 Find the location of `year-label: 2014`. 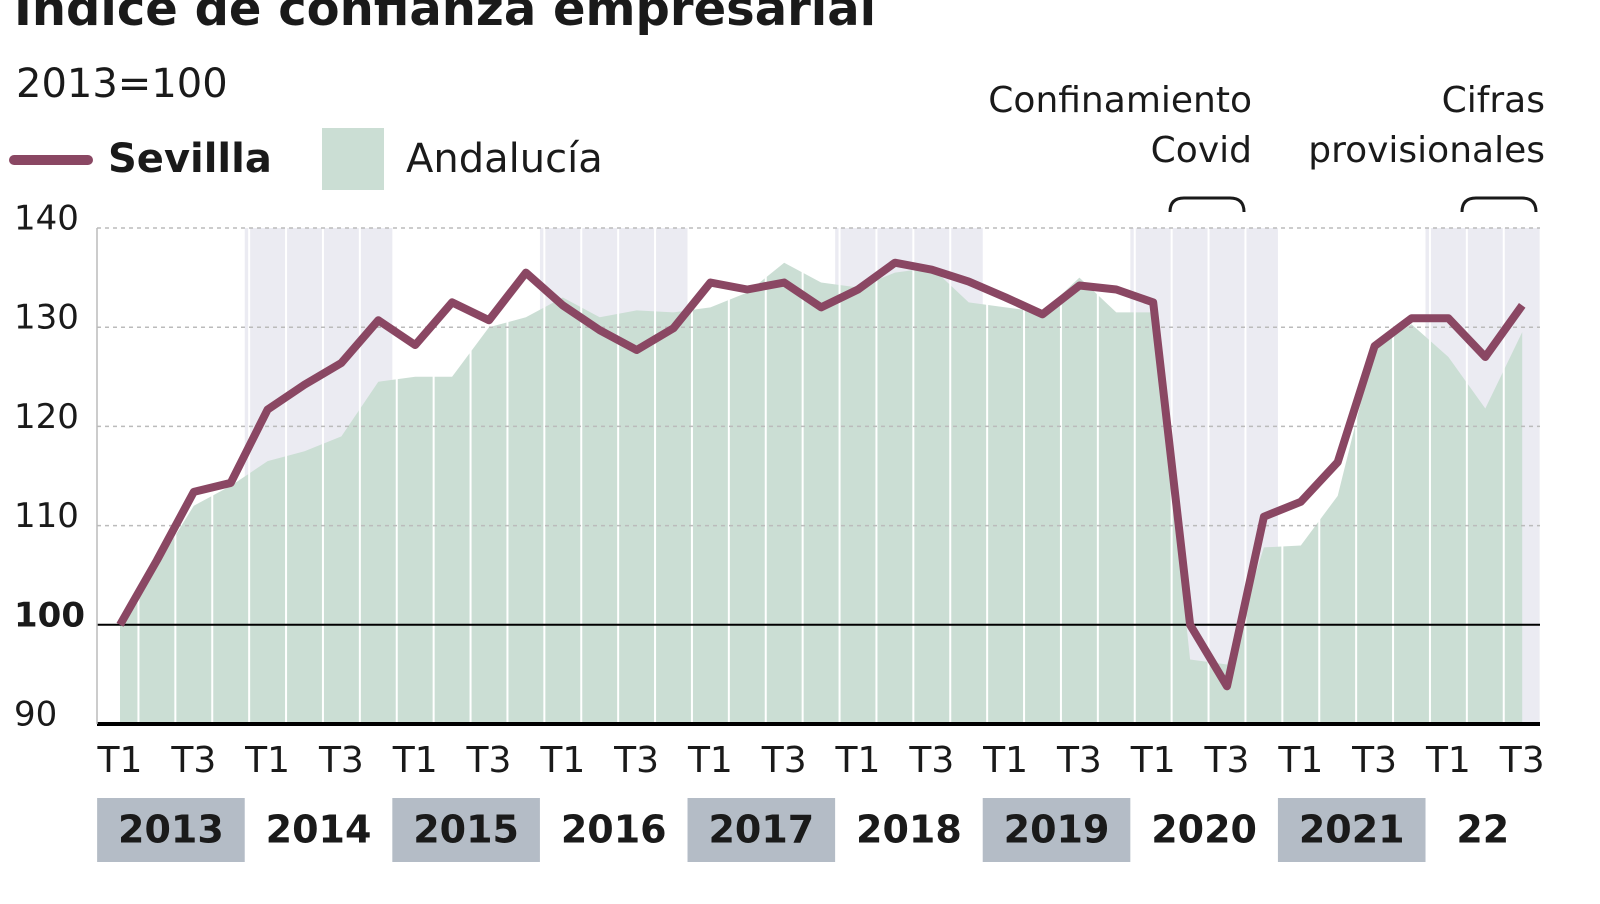

year-label: 2014 is located at coordinates (319, 830).